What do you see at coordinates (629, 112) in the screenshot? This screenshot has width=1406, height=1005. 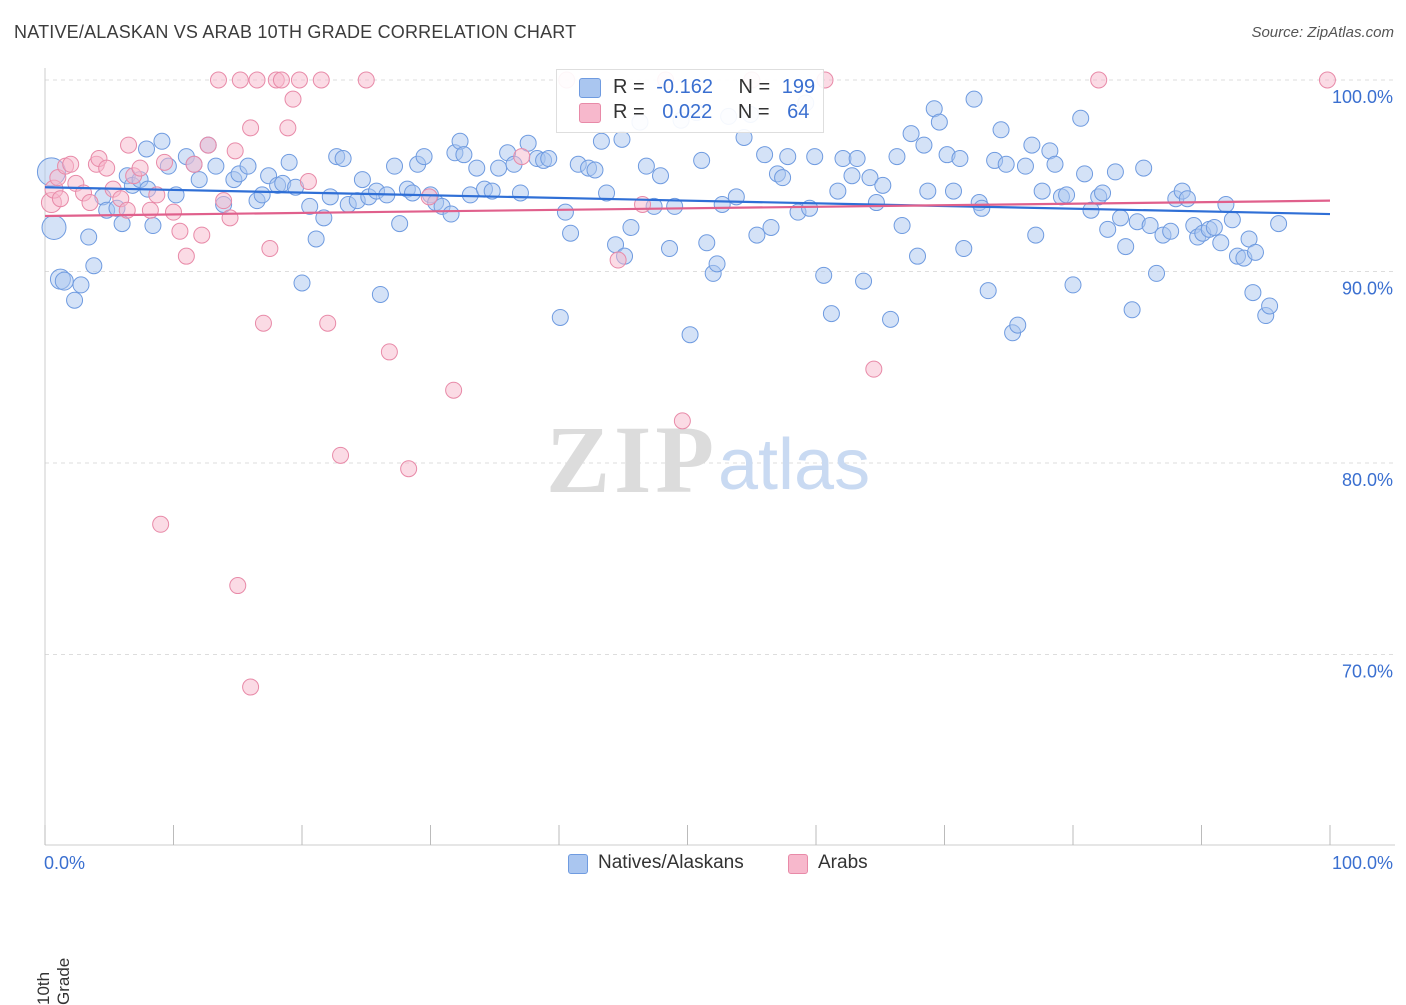 I see `legend-r-label: R =` at bounding box center [629, 112].